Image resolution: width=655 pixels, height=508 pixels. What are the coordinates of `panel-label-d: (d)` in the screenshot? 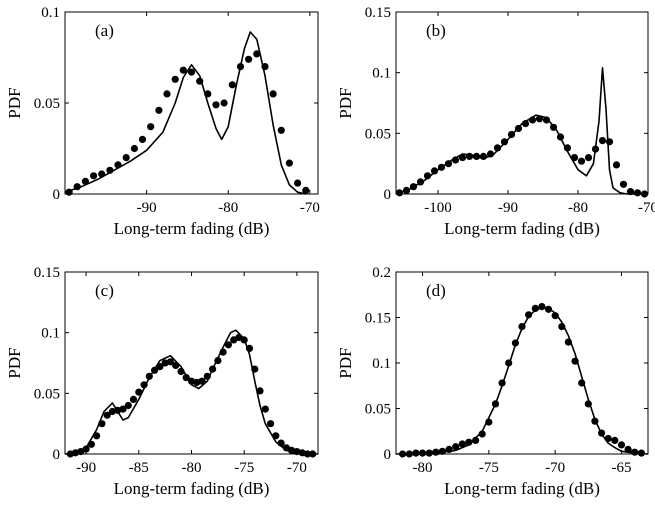 It's located at (436, 290).